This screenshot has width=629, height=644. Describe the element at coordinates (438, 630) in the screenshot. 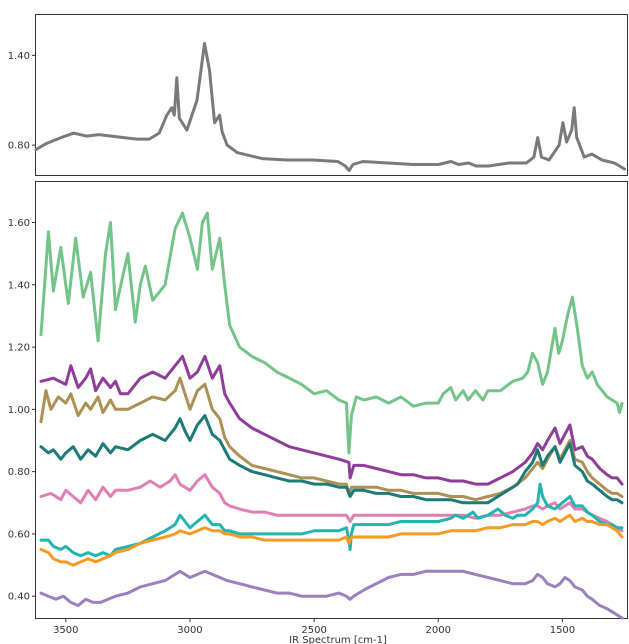

I see `x-tick-label: 2000` at that location.